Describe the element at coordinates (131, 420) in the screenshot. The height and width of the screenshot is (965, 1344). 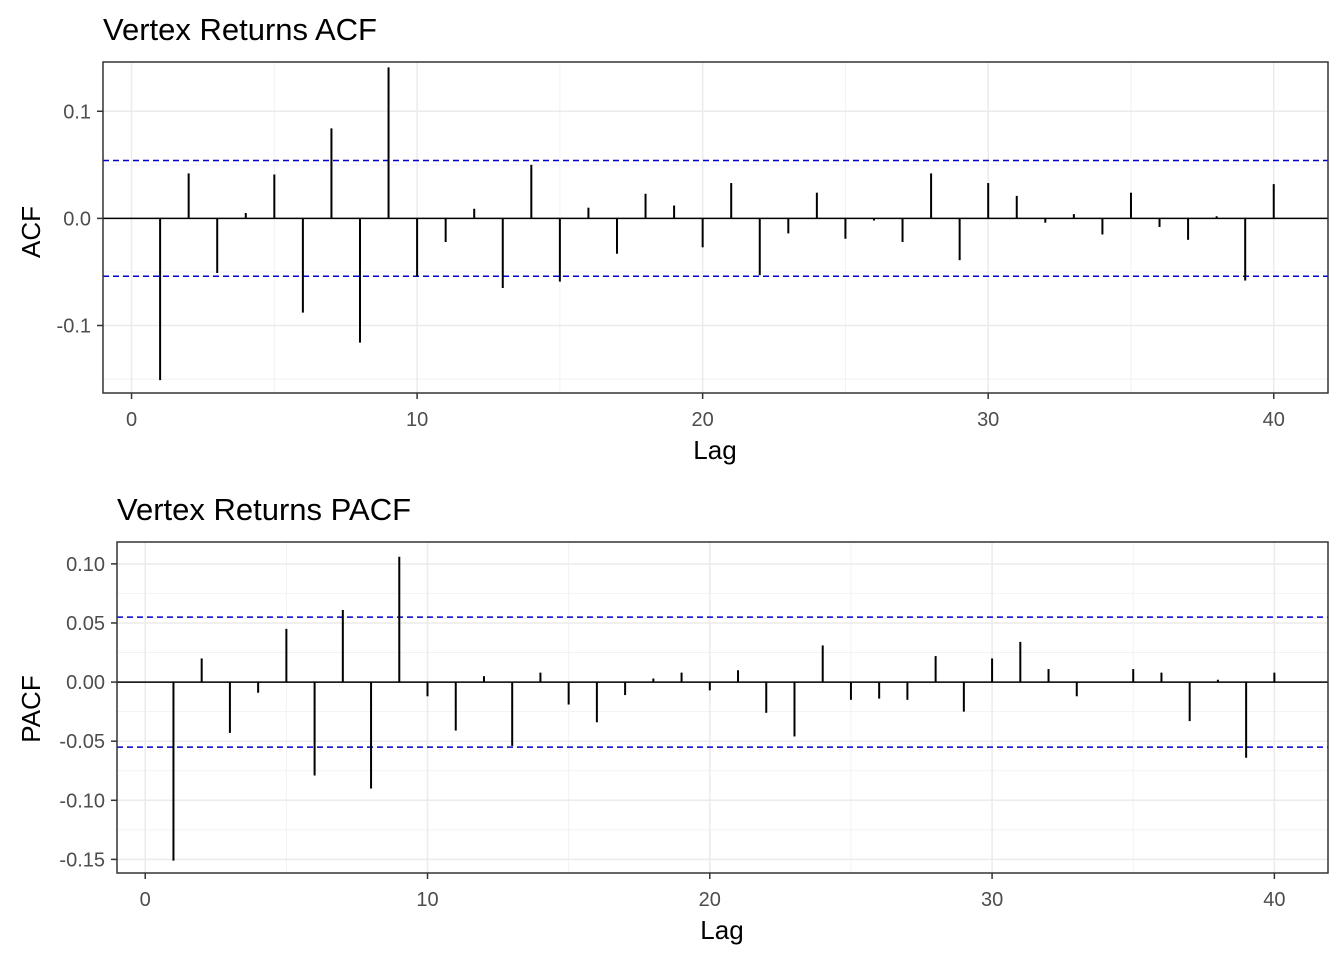
I see `acf-x-tick-label: 0` at that location.